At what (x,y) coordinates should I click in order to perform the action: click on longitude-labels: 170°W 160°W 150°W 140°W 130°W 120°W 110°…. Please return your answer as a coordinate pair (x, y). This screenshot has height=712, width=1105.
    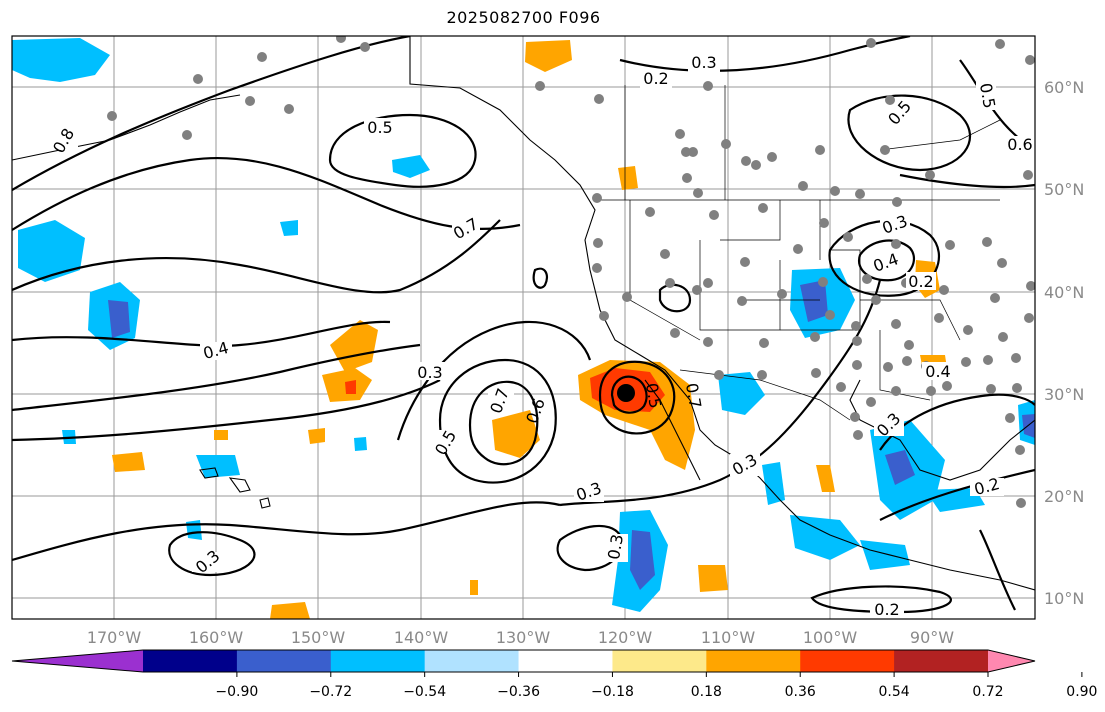
    Looking at the image, I should click on (520, 637).